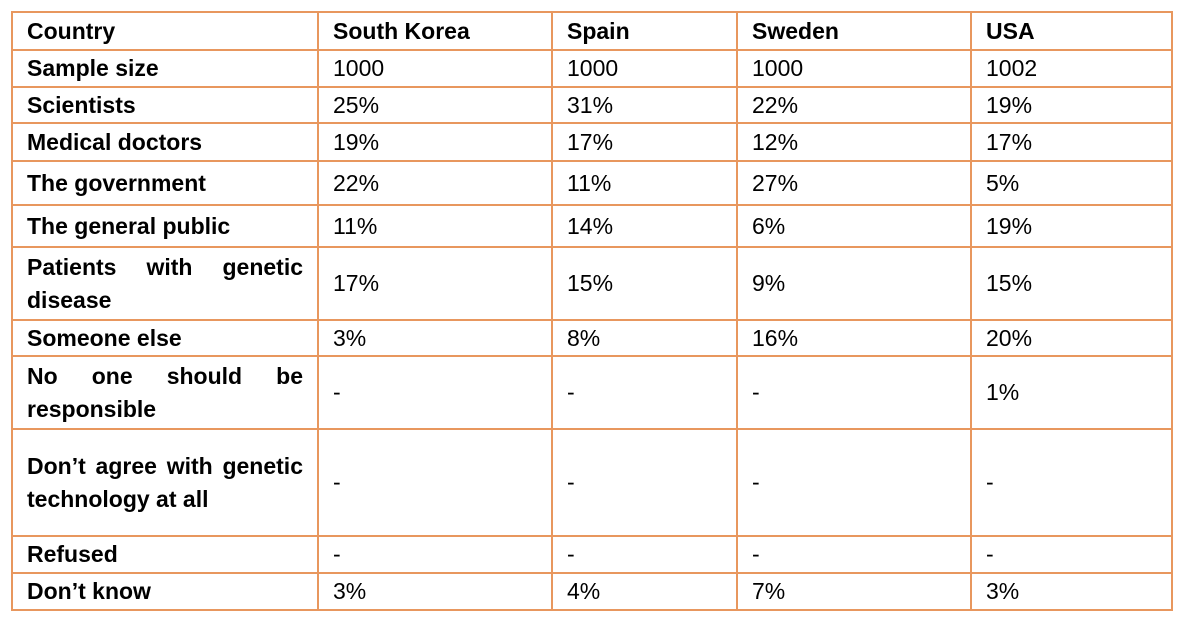 The width and height of the screenshot is (1182, 624). I want to click on table-cell: 4%, so click(644, 591).